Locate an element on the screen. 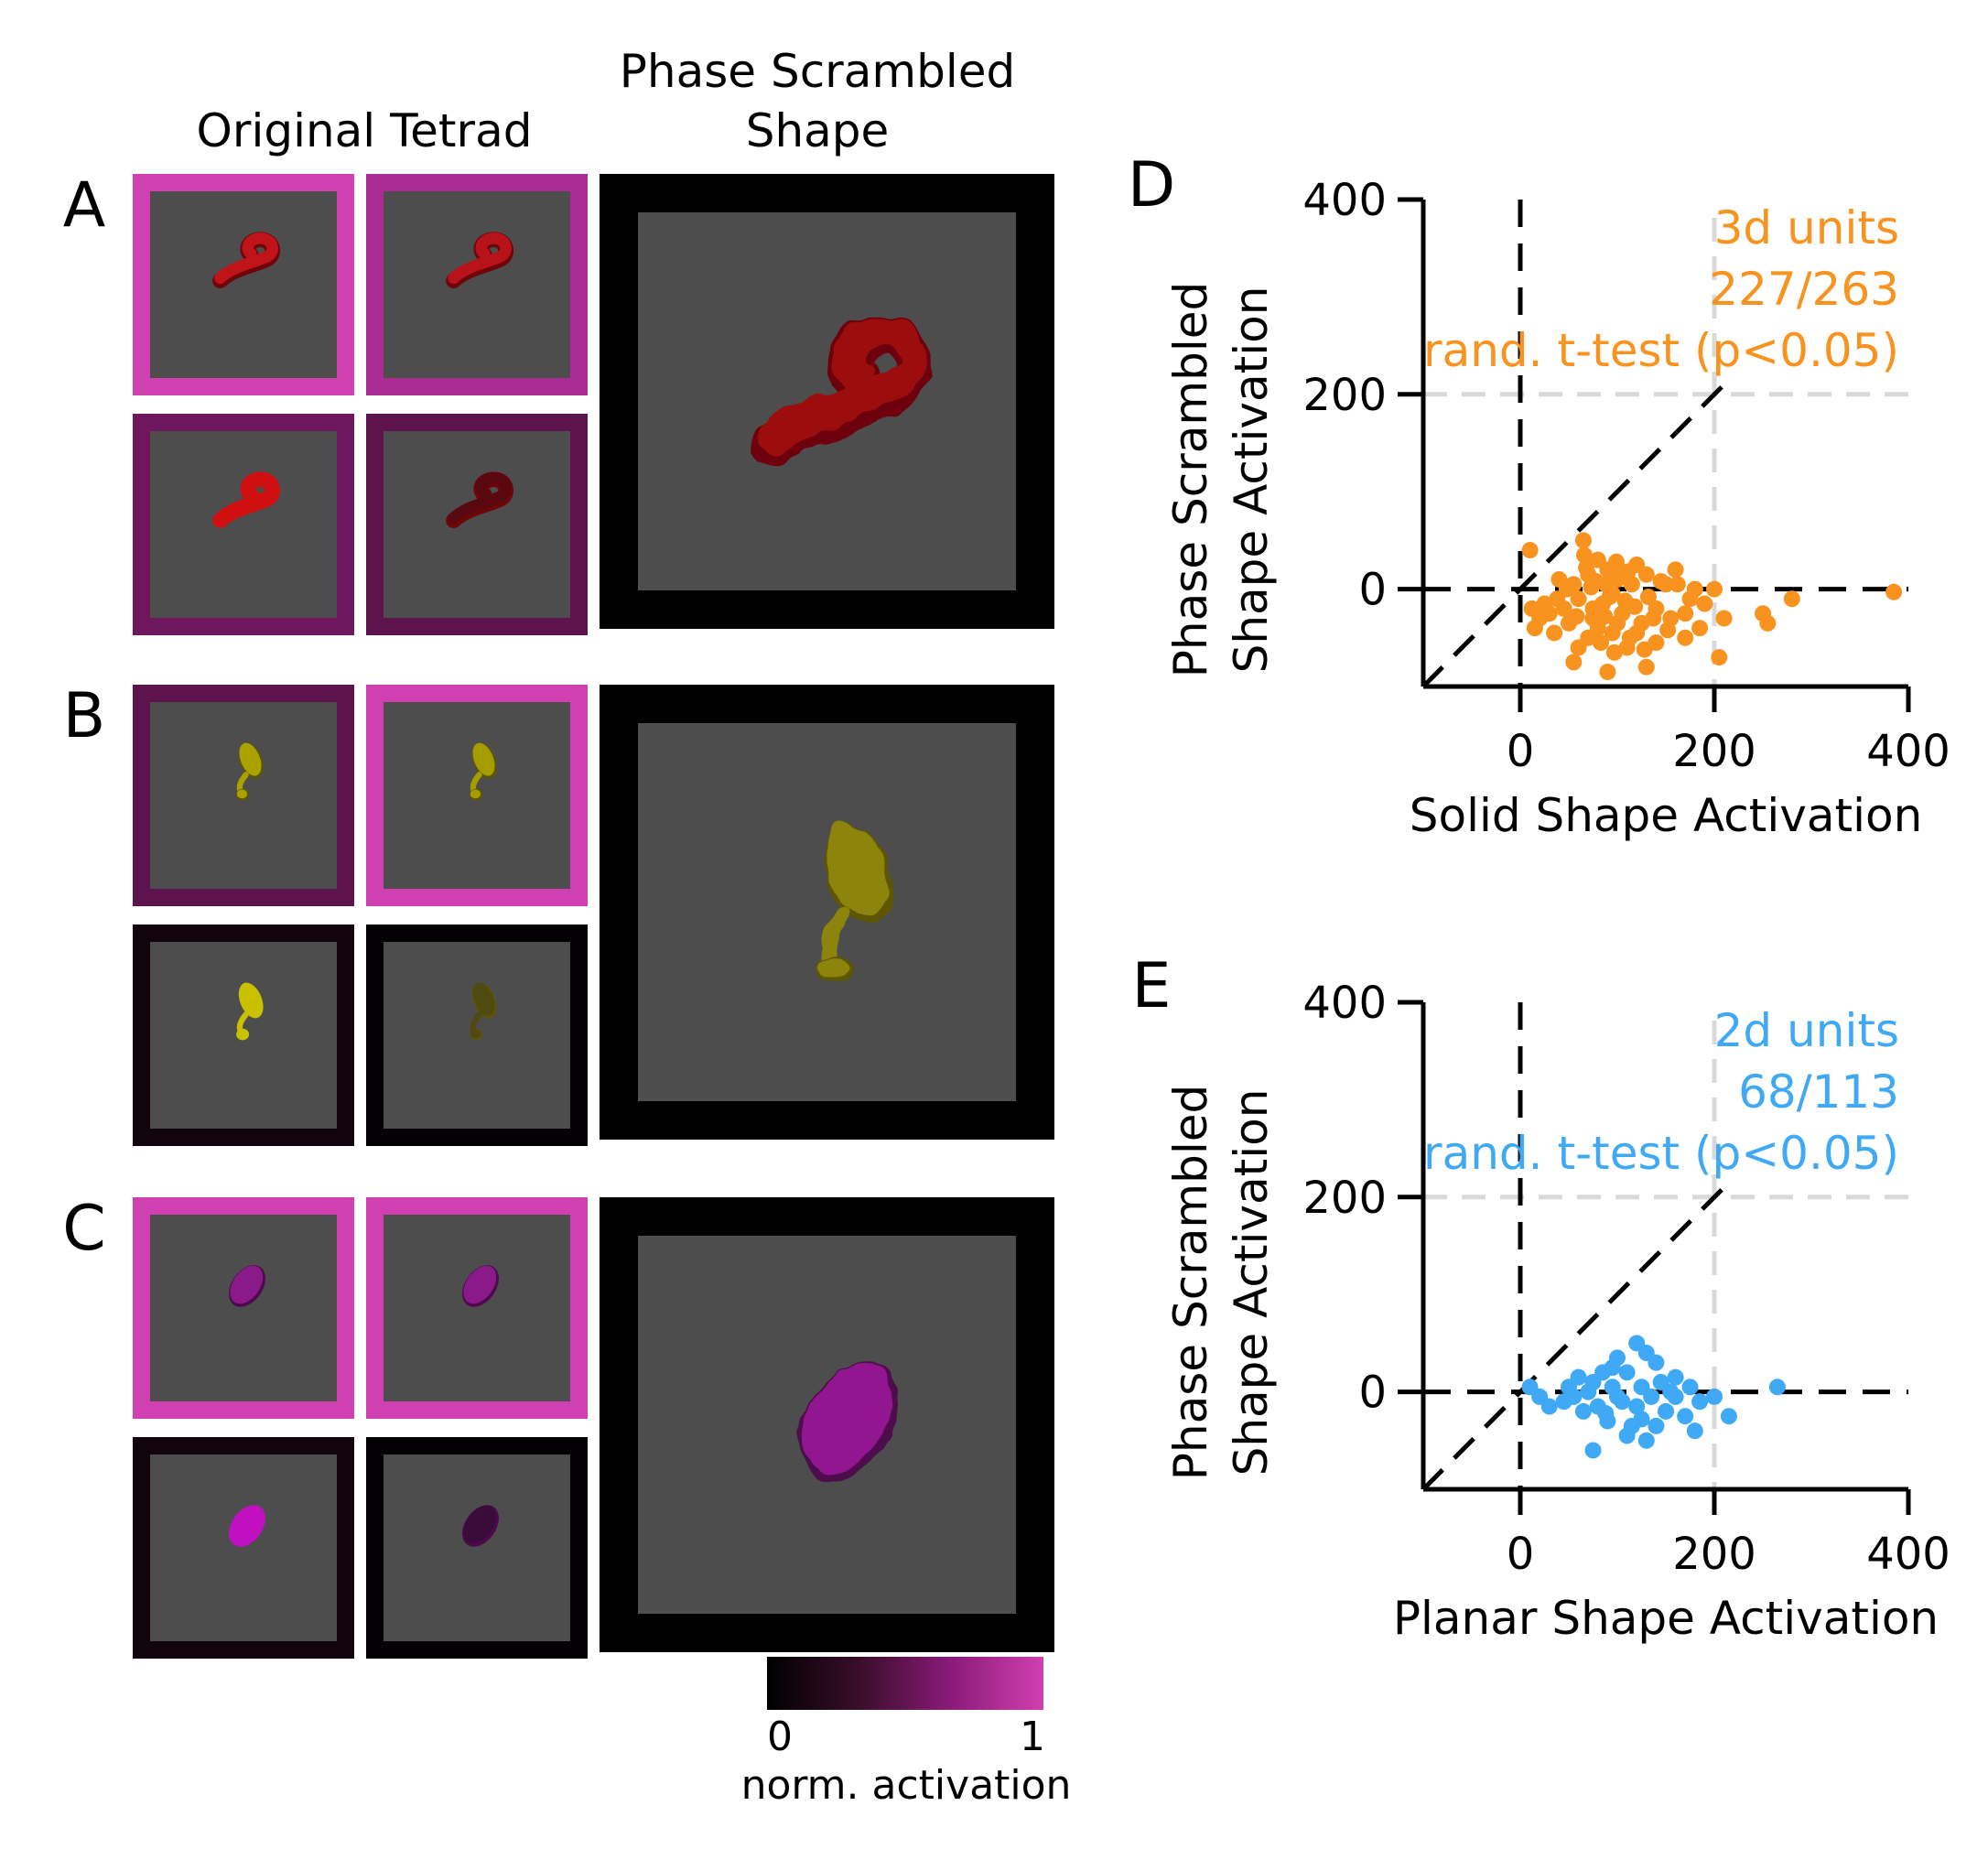 This screenshot has height=1849, width=1988. annotation-line-3: rand. t-test (p<0.05) is located at coordinates (1661, 350).